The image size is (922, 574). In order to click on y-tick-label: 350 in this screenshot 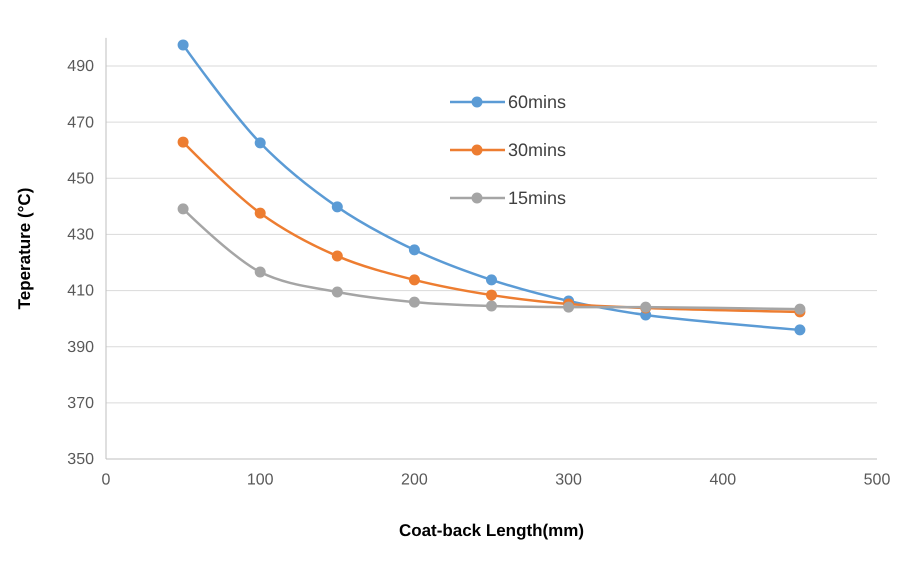, I will do `click(80, 459)`.